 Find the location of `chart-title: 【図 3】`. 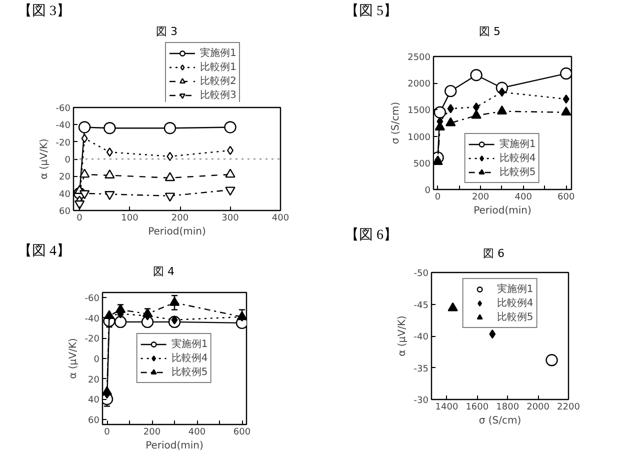

chart-title: 【図 3】 is located at coordinates (44, 11).